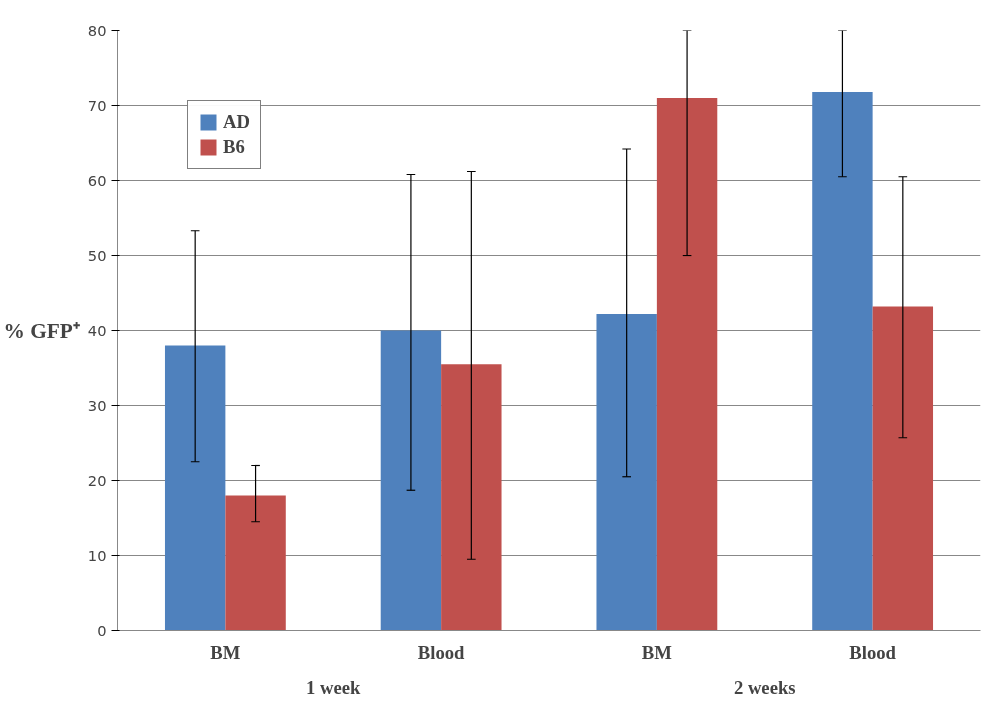  What do you see at coordinates (97, 405) in the screenshot?
I see `y-tick-label: 30` at bounding box center [97, 405].